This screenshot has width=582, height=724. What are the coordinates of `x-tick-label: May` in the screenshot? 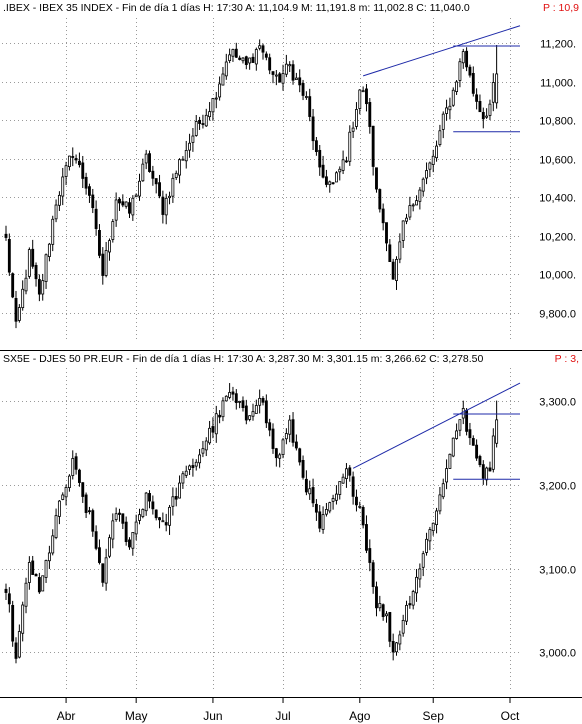 It's located at (136, 716).